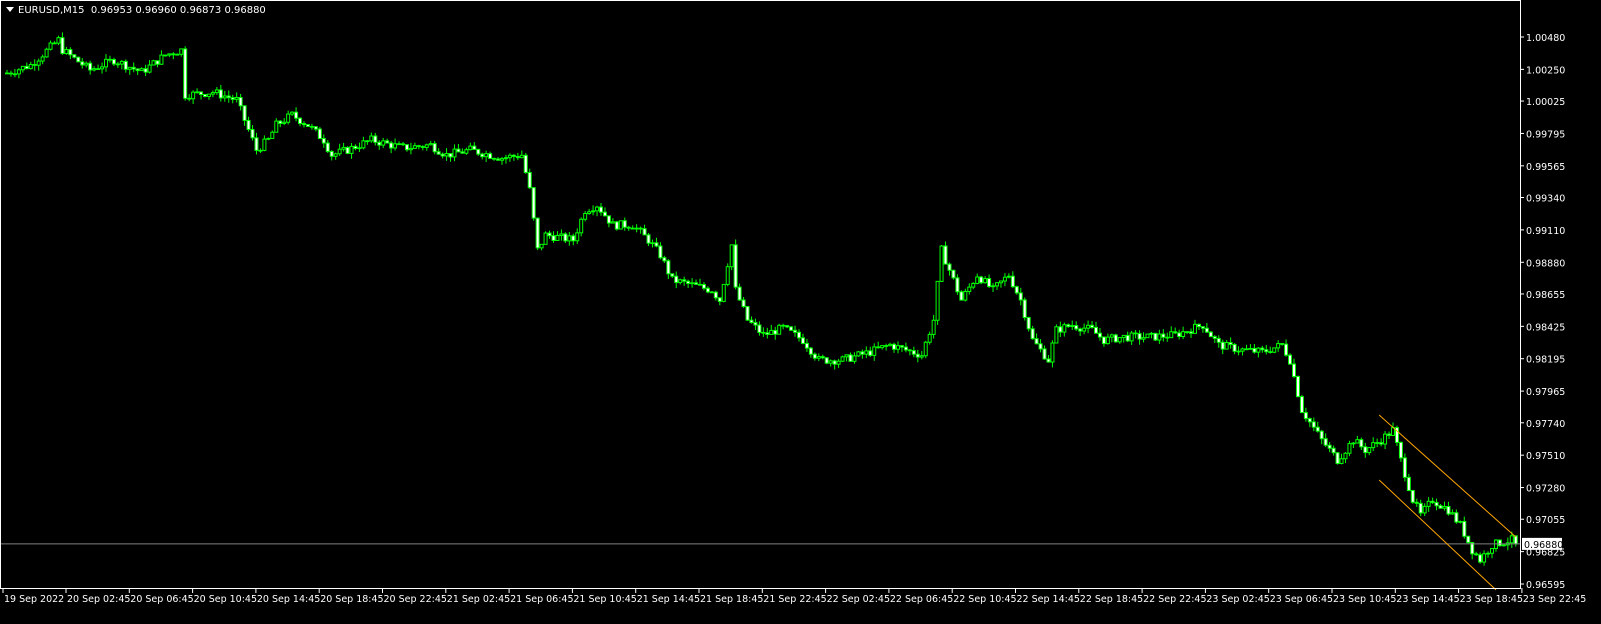  Describe the element at coordinates (10, 9) in the screenshot. I see `dropdown-triangle-icon` at that location.